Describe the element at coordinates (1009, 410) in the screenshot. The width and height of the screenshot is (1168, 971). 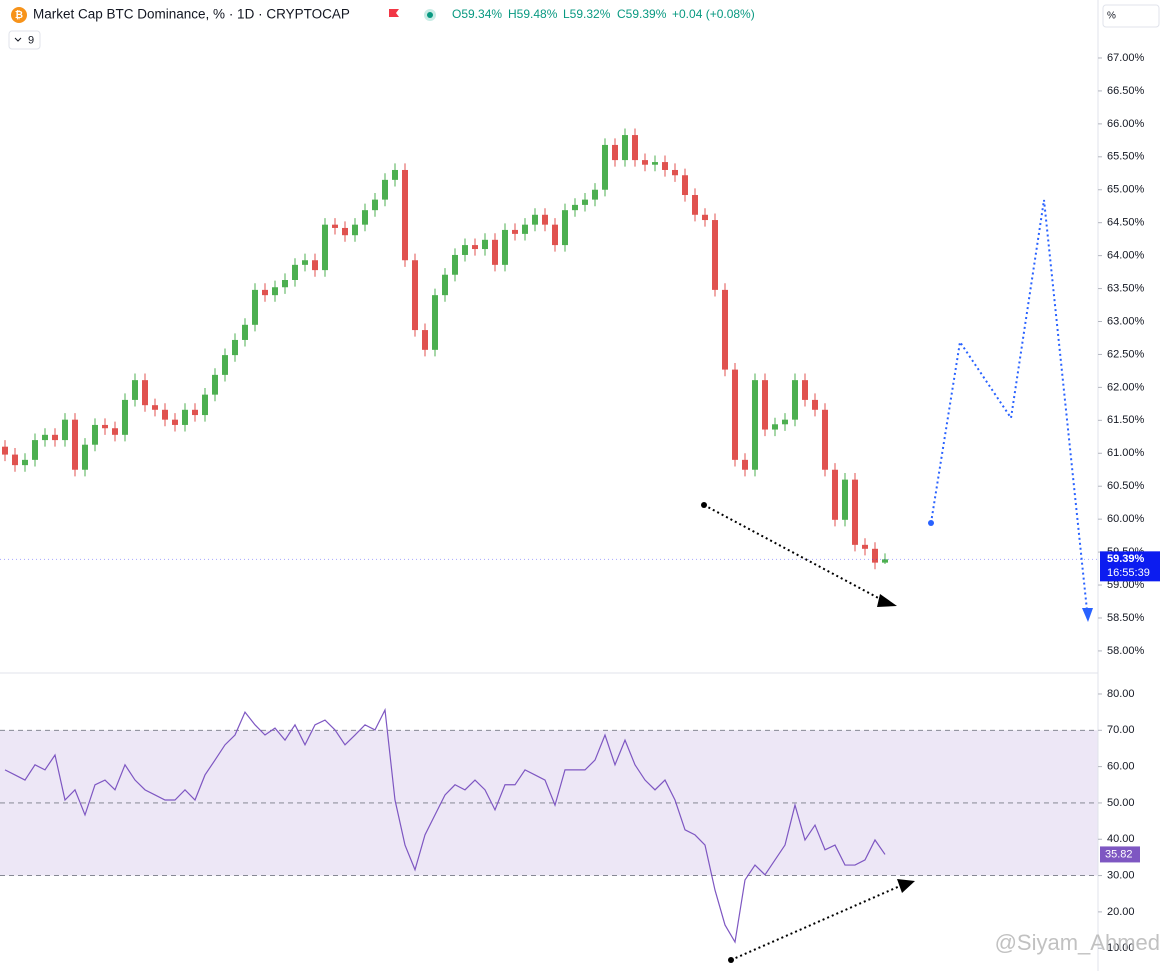
I see `projection-drawing` at that location.